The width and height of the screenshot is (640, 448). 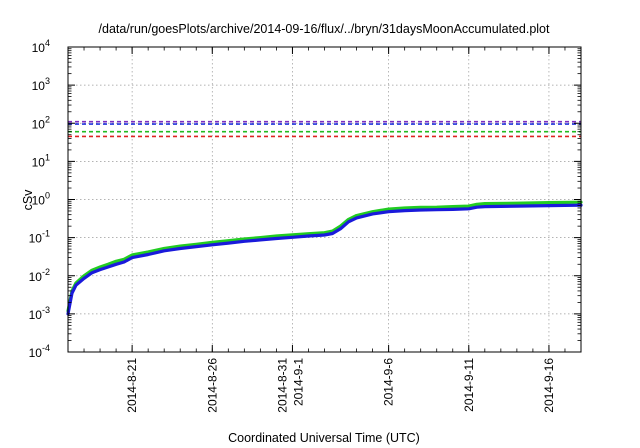 What do you see at coordinates (41, 84) in the screenshot?
I see `y-tick-label: 10³` at bounding box center [41, 84].